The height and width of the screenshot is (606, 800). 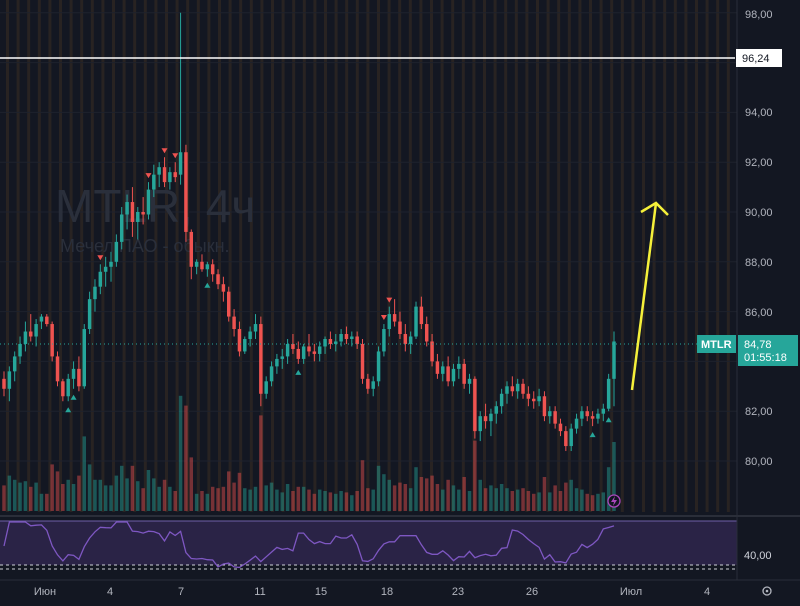 What do you see at coordinates (759, 213) in the screenshot?
I see `price-axis-label: 90,00` at bounding box center [759, 213].